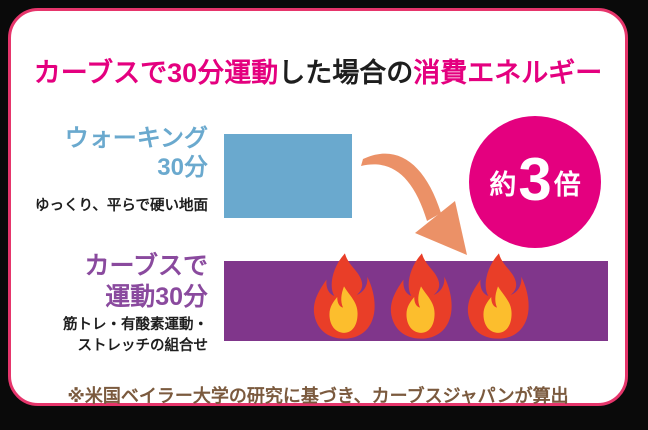 This screenshot has width=648, height=430. What do you see at coordinates (503, 184) in the screenshot?
I see `badge-prefix: 約` at bounding box center [503, 184].